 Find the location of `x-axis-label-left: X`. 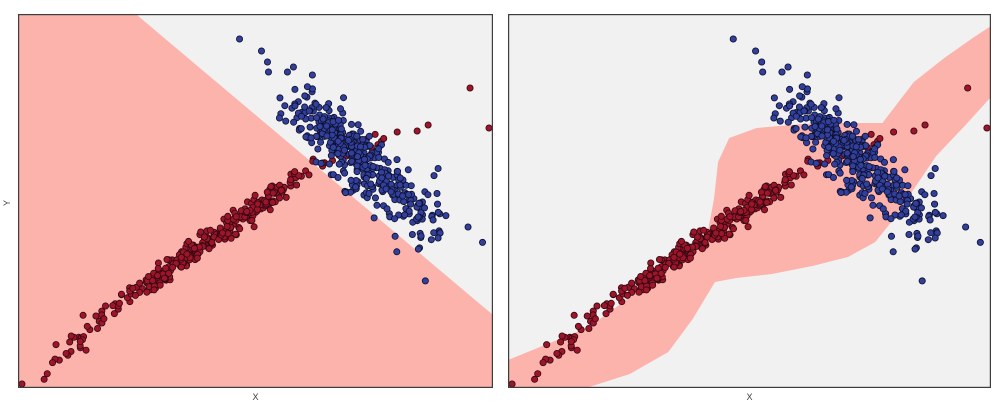

x-axis-label-left: X is located at coordinates (255, 397).